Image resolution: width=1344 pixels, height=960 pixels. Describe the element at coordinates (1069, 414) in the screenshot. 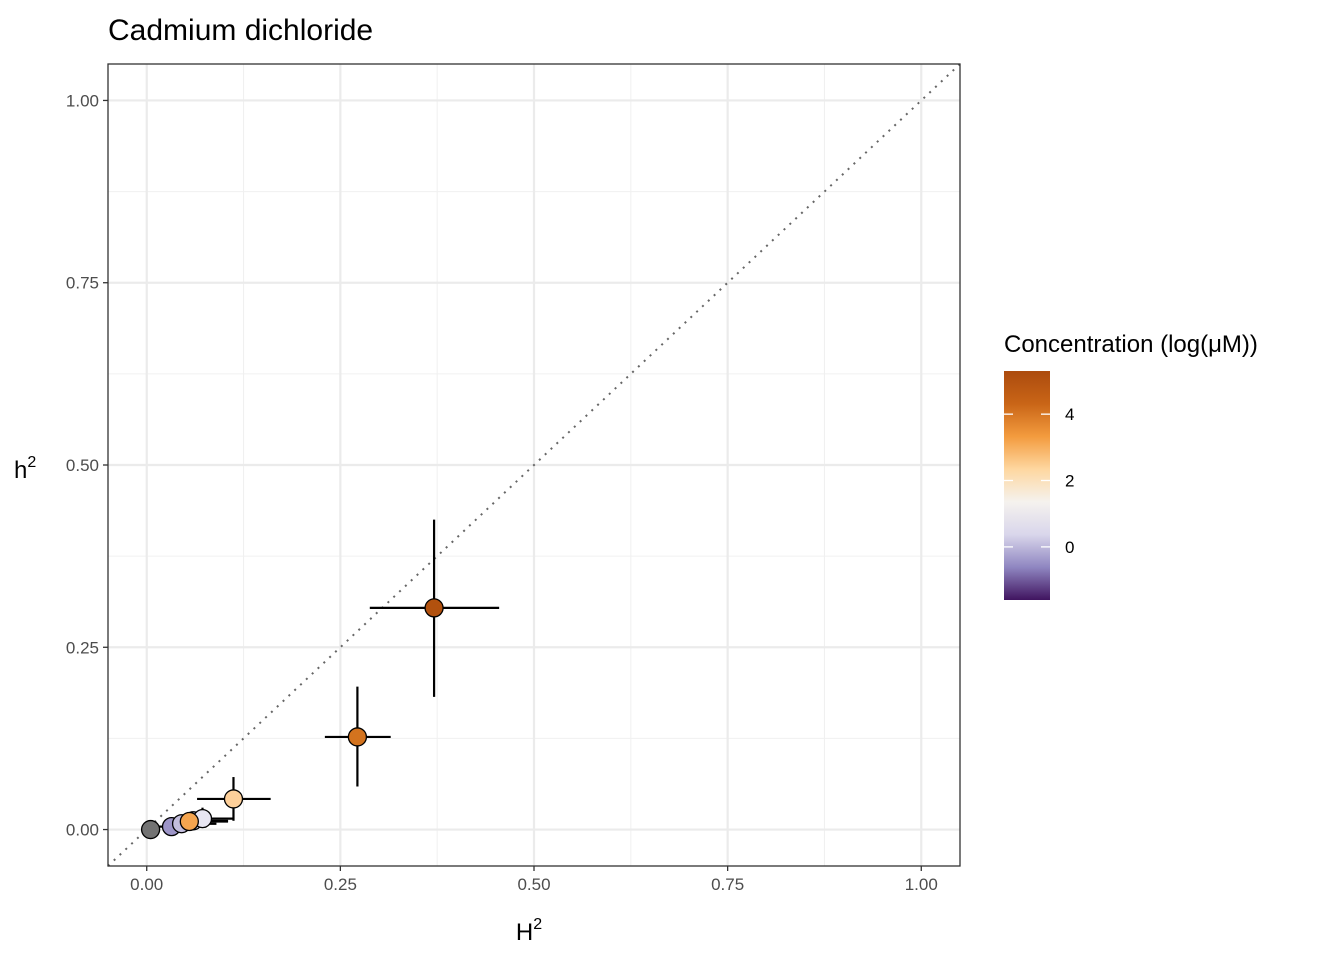

I see `colorbar-tick-label: 4` at that location.